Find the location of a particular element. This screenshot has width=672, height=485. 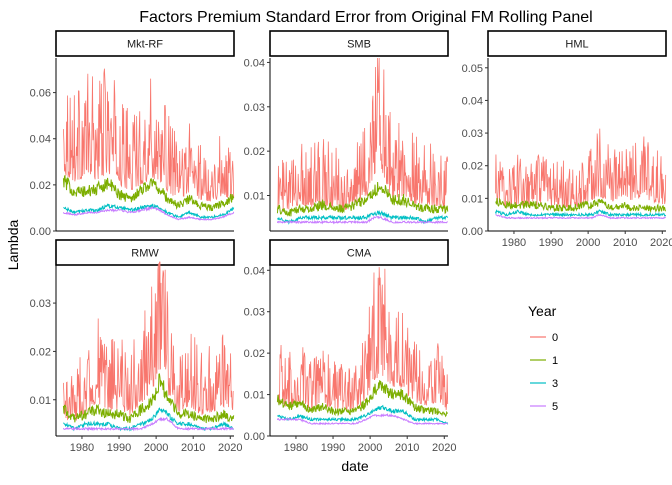

y-tick-label: 0.05 is located at coordinates (472, 69).